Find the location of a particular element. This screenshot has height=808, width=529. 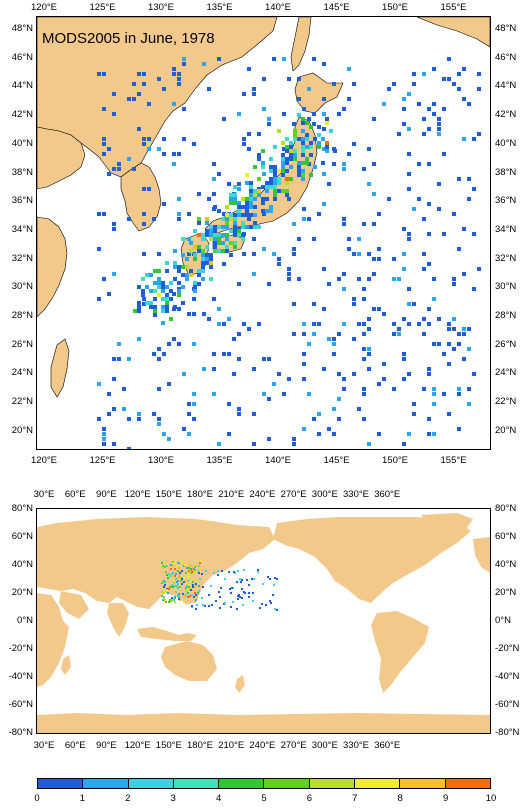

indonesia-land is located at coordinates (167, 634).